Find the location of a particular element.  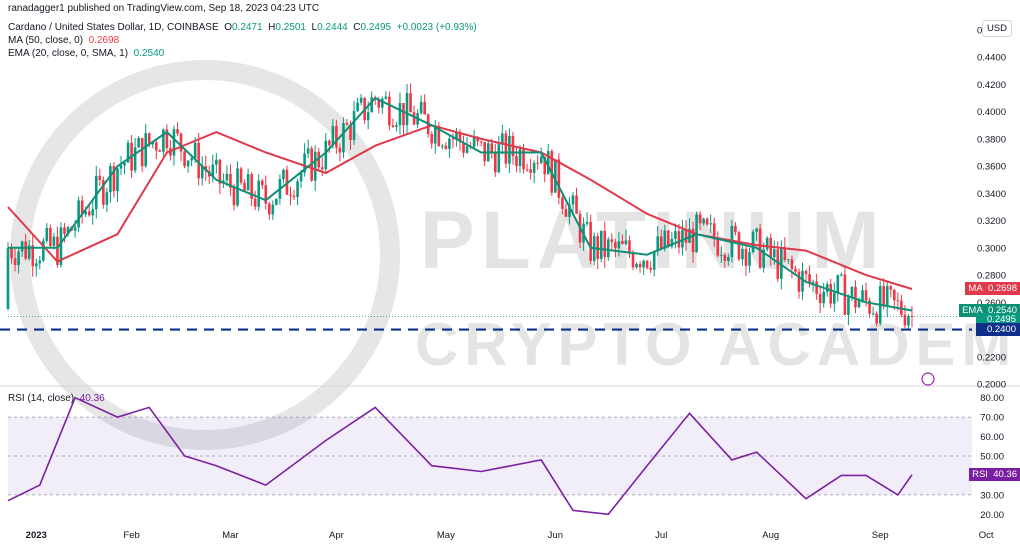

currency-button: USD is located at coordinates (996, 28).